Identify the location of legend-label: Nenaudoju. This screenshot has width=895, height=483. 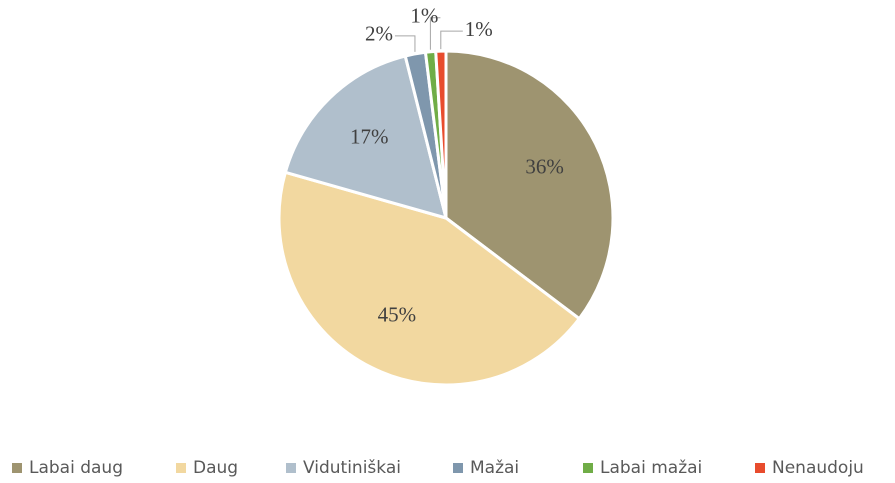
(818, 468).